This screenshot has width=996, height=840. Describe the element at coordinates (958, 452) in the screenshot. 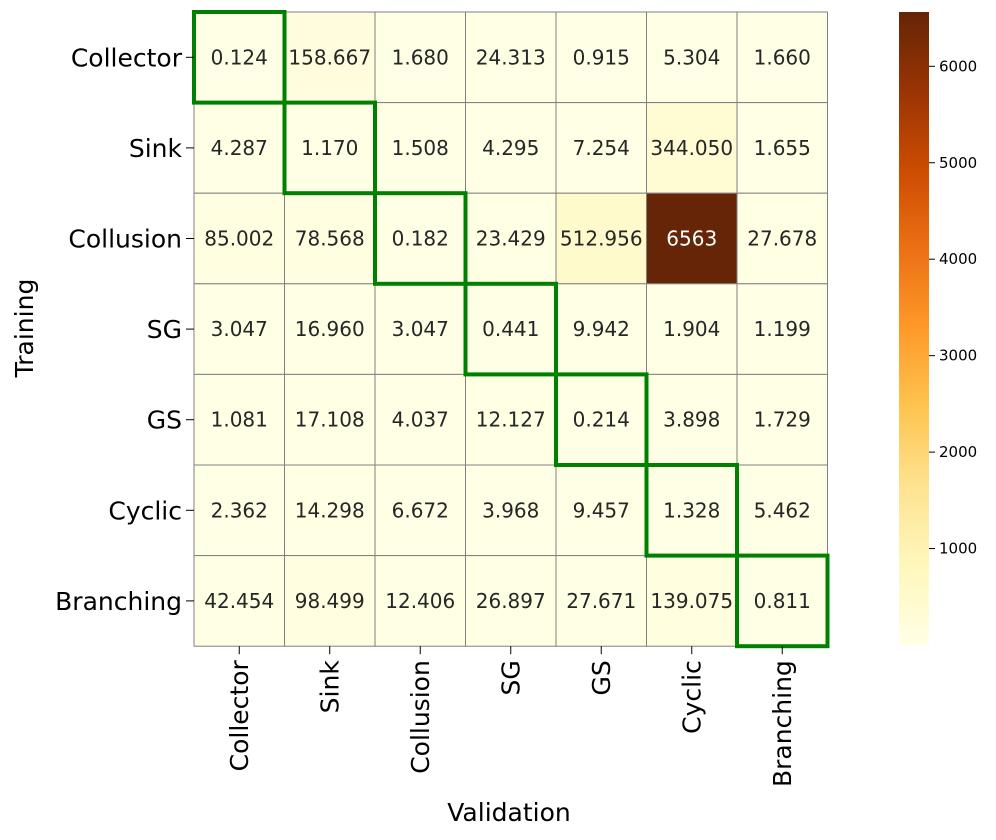

I see `colorbar-tick-label: 2000` at that location.